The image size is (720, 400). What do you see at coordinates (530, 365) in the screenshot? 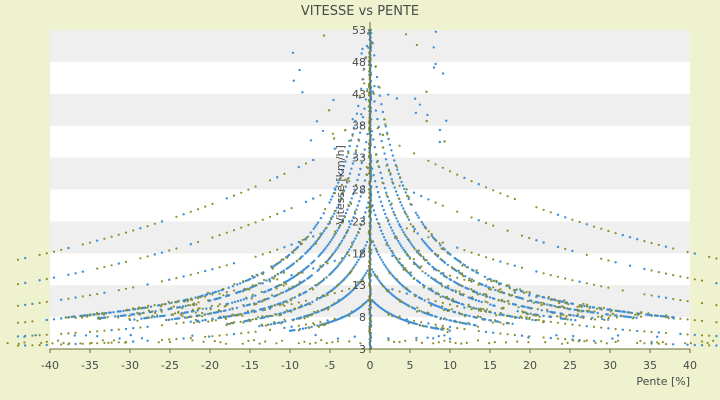
I see `x-tick-label: 20` at bounding box center [530, 365].